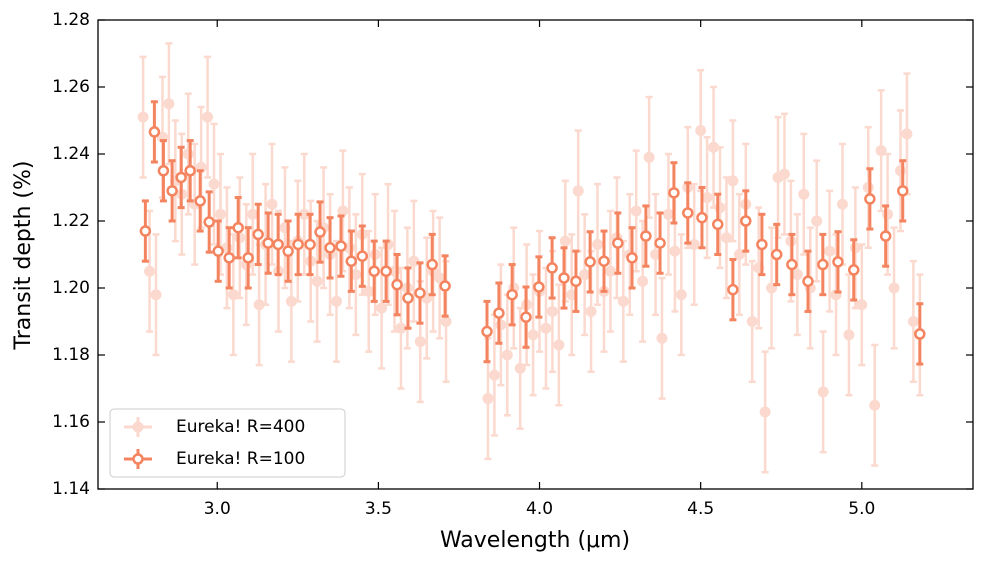 This screenshot has height=570, width=987. I want to click on y-tick-label: 1.22, so click(71, 221).